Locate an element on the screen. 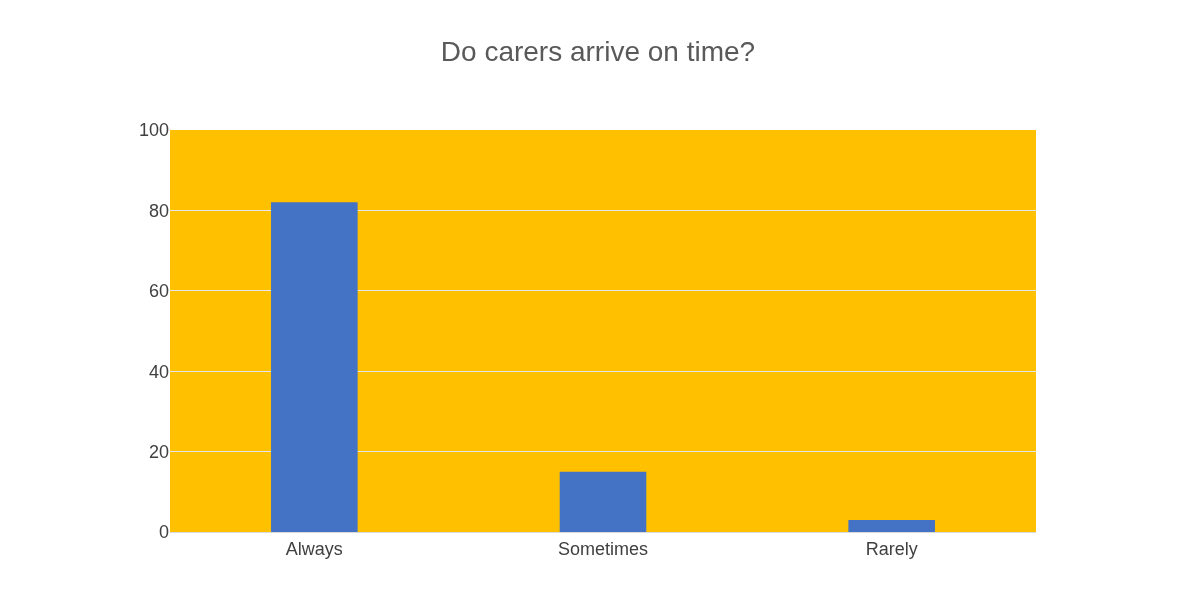 This screenshot has height=592, width=1196. chart-title: Do carers arrive on time? is located at coordinates (598, 52).